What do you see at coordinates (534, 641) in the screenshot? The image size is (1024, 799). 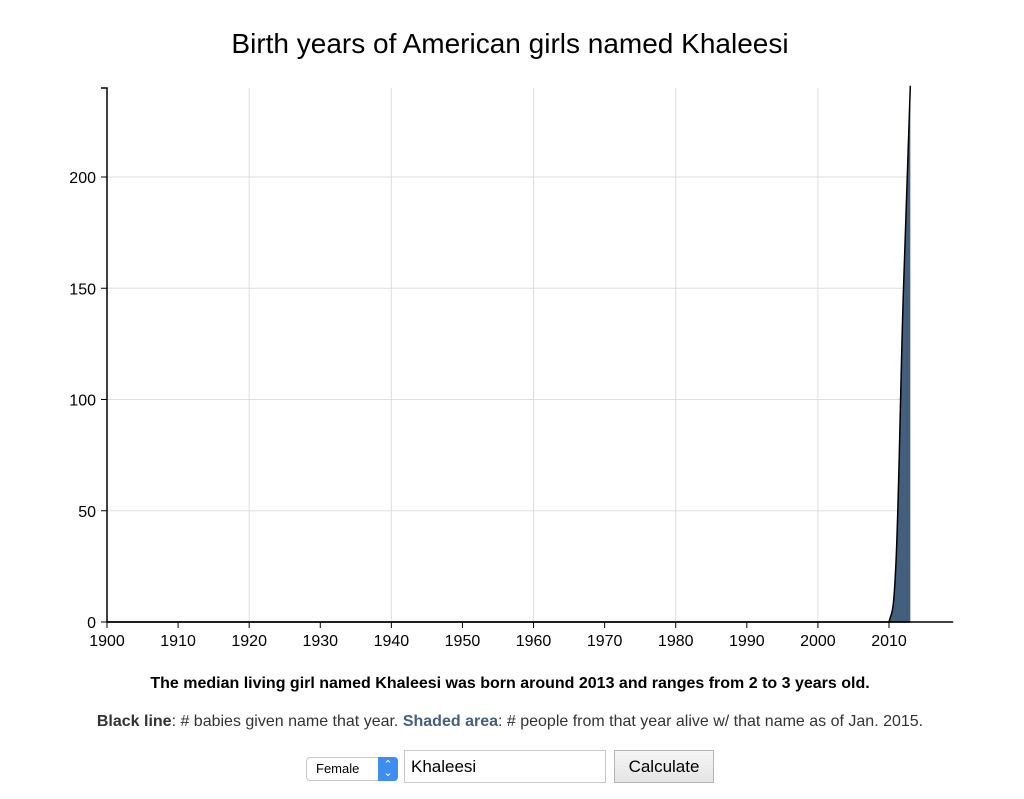 I see `x-tick-label: 1960` at bounding box center [534, 641].